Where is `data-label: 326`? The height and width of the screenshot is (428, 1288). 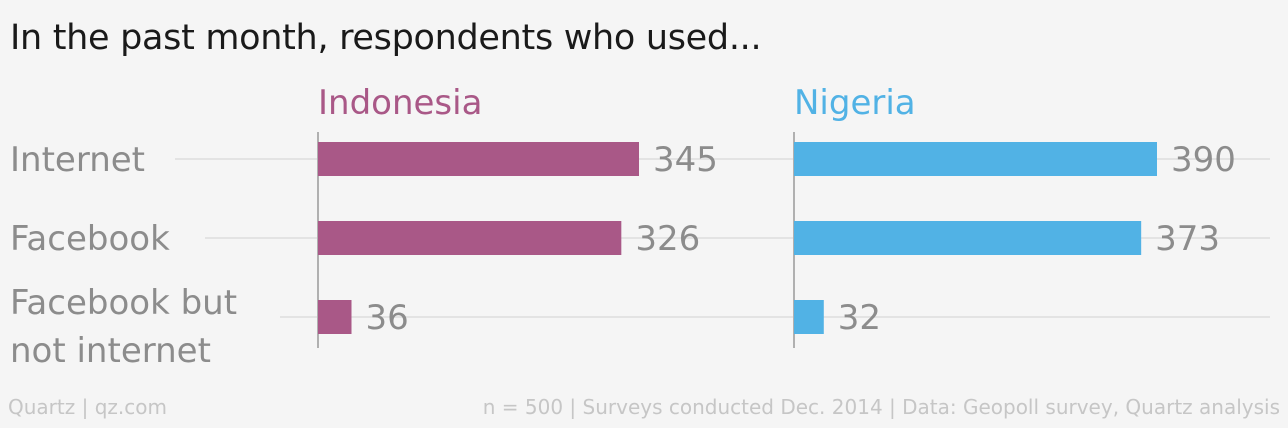 data-label: 326 is located at coordinates (667, 239).